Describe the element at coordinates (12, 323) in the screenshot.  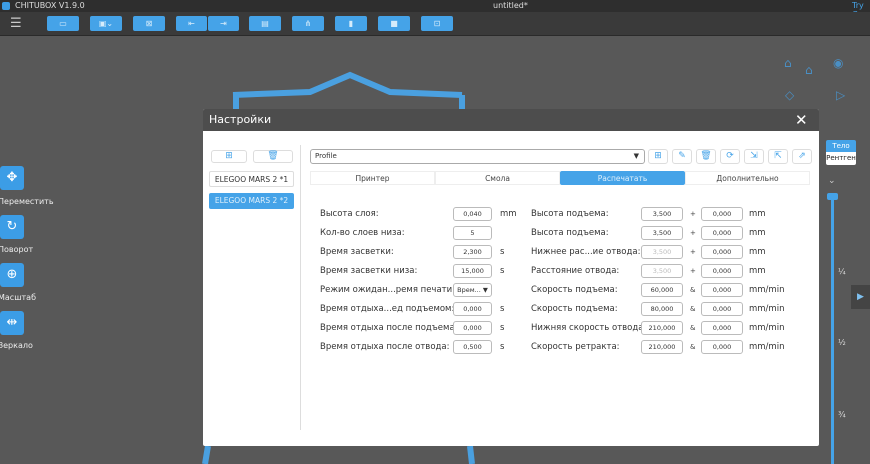
I see `mirror-button: ⇹` at that location.